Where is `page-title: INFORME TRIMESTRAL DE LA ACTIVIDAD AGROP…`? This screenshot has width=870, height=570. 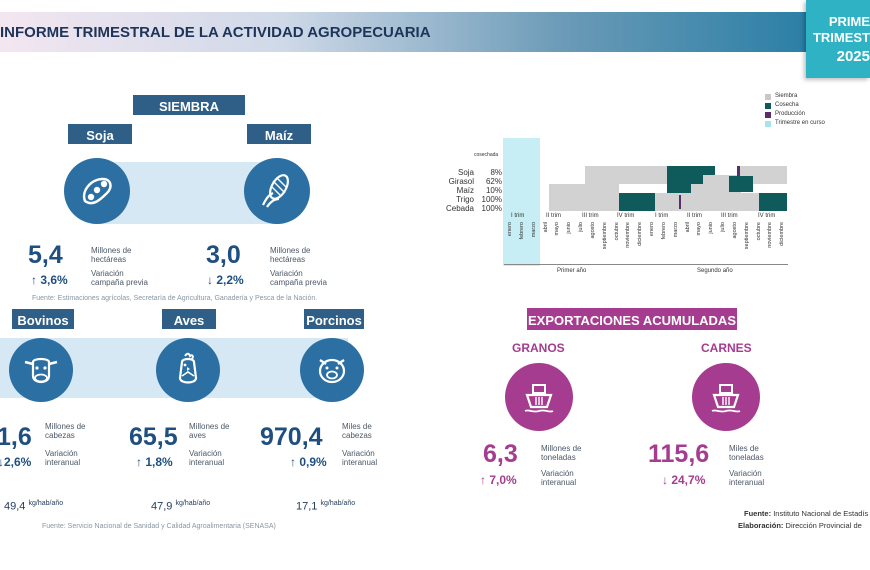
page-title: INFORME TRIMESTRAL DE LA ACTIVIDAD AGROP… is located at coordinates (215, 32).